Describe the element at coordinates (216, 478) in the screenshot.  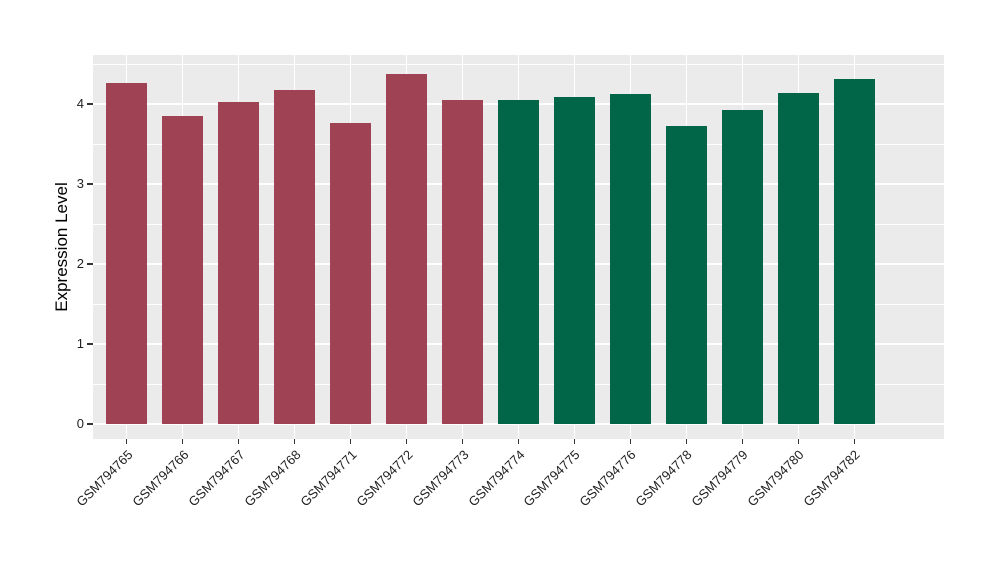
I see `x-tick-label-text: GSM794767` at that location.